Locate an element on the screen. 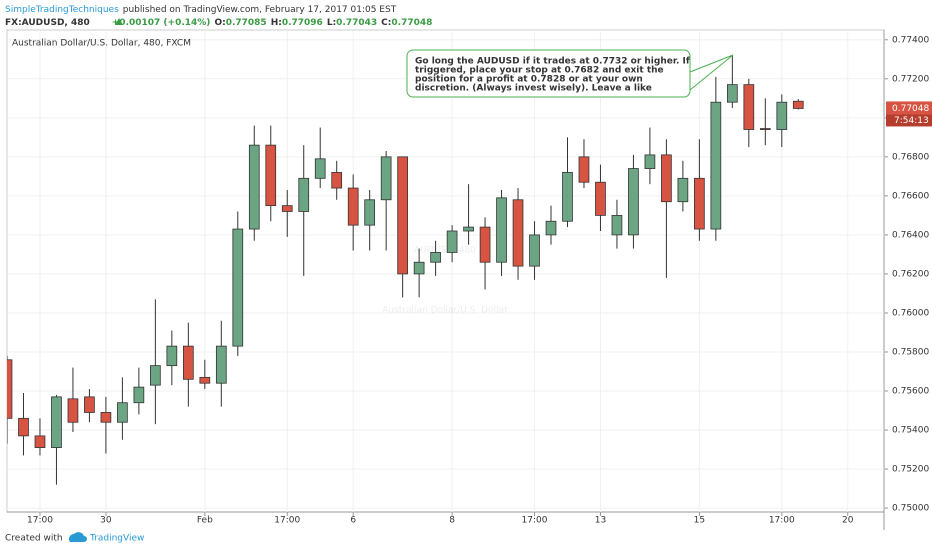  y-tick-label: 0.76600 is located at coordinates (910, 196).